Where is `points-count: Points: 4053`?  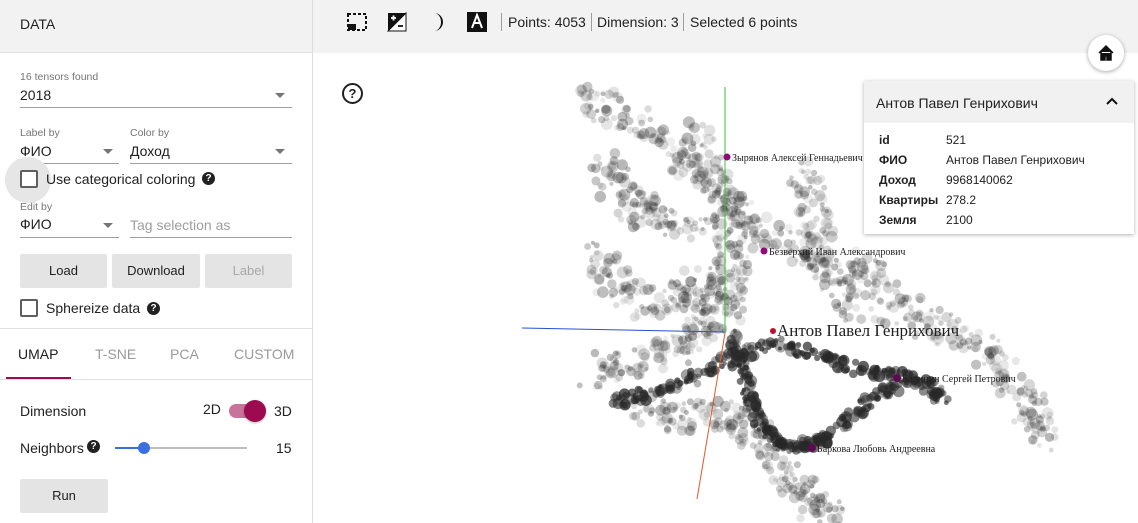 points-count: Points: 4053 is located at coordinates (547, 22).